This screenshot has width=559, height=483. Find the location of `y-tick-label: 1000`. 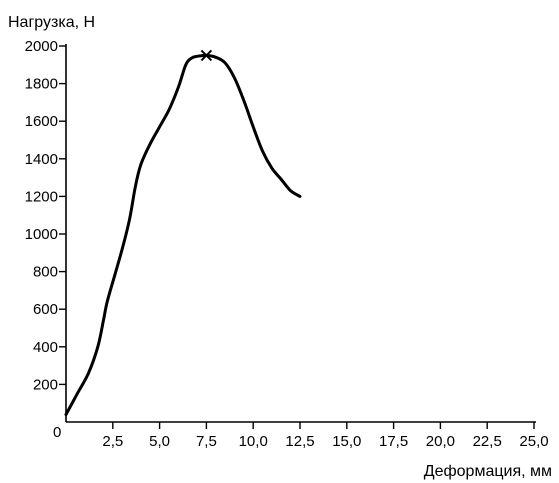

y-tick-label: 1000 is located at coordinates (41, 234).